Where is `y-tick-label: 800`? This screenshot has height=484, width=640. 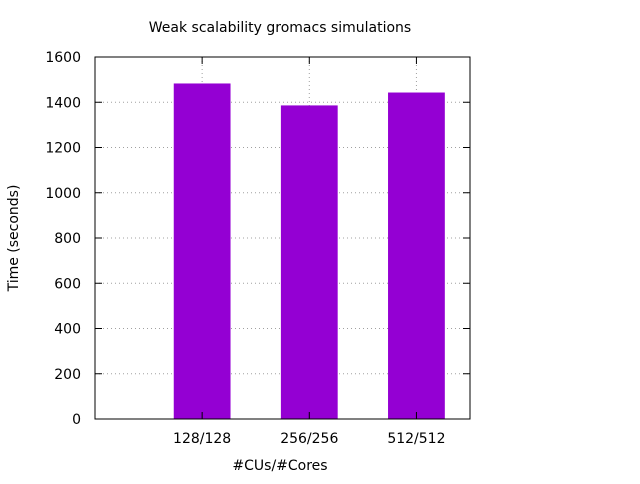
y-tick-label: 800 is located at coordinates (67, 239).